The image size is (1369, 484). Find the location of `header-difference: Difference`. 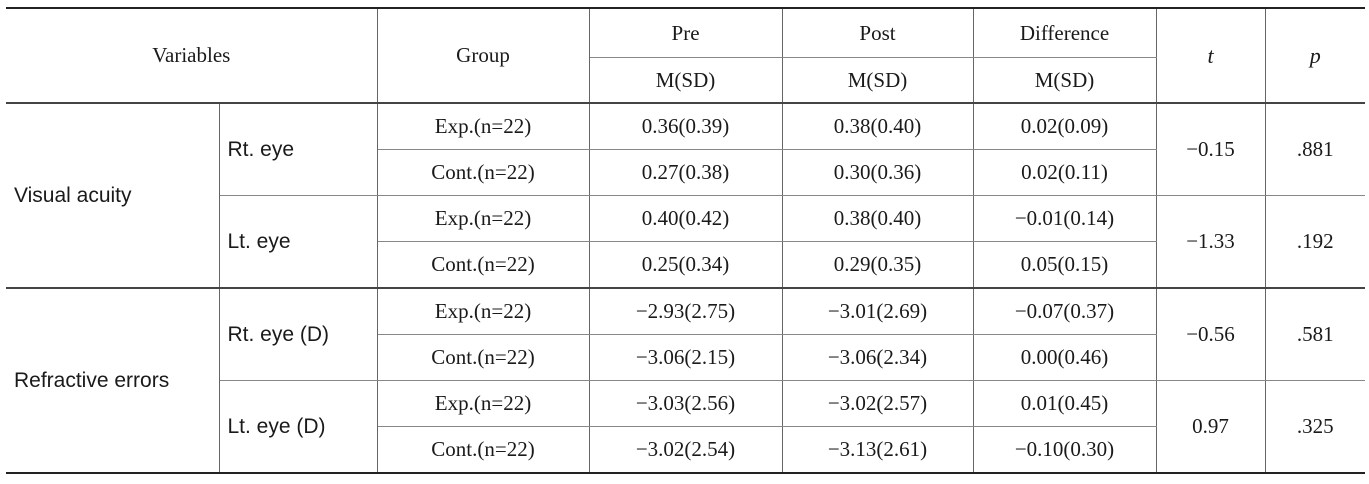

header-difference: Difference is located at coordinates (1064, 32).